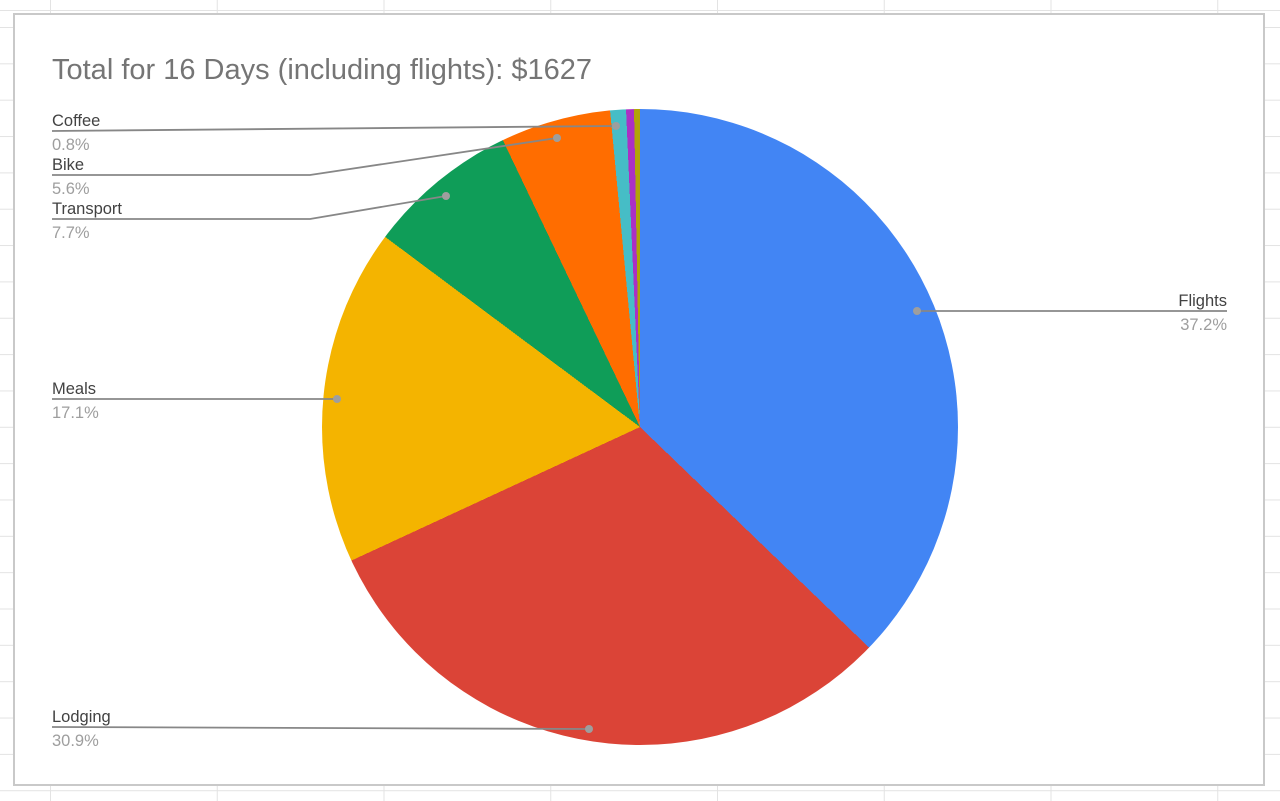 The image size is (1280, 801). Describe the element at coordinates (81, 729) in the screenshot. I see `slice-callout-lodging: Lodging 30.9%` at that location.